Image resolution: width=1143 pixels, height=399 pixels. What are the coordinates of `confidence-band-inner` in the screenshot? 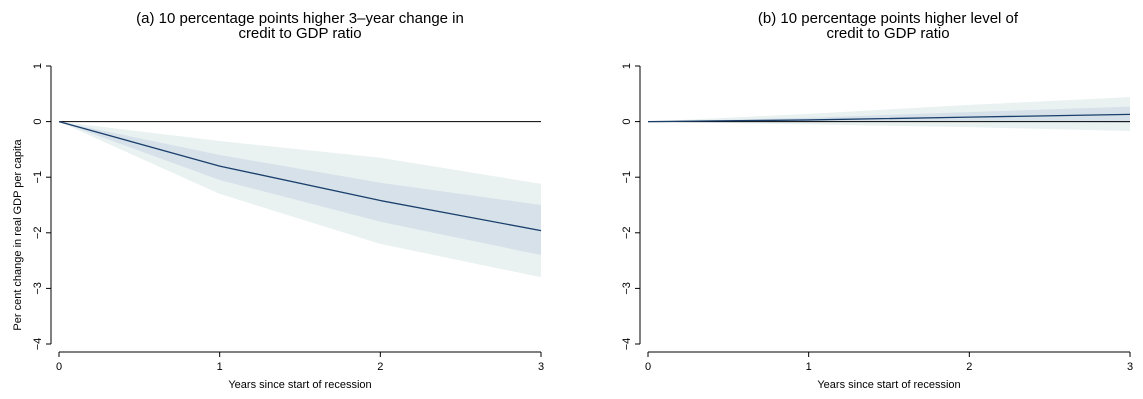 It's located at (889, 114).